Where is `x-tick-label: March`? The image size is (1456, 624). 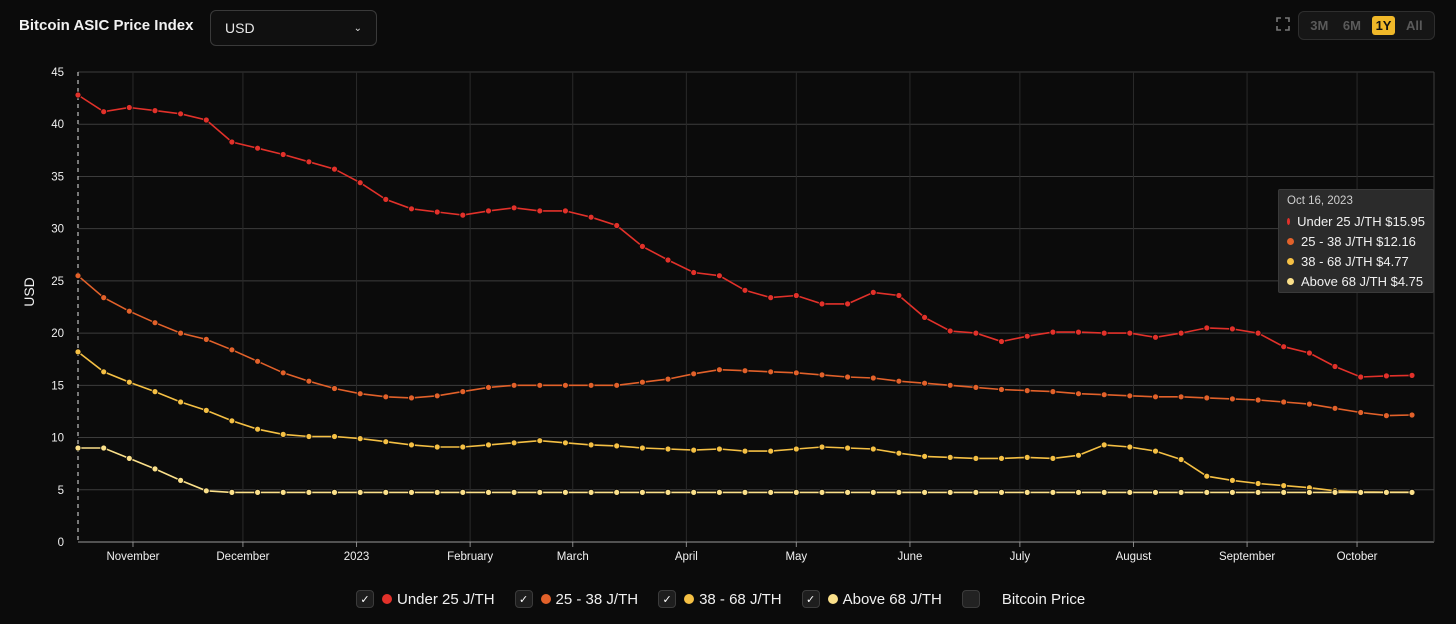
x-tick-label: March is located at coordinates (573, 557).